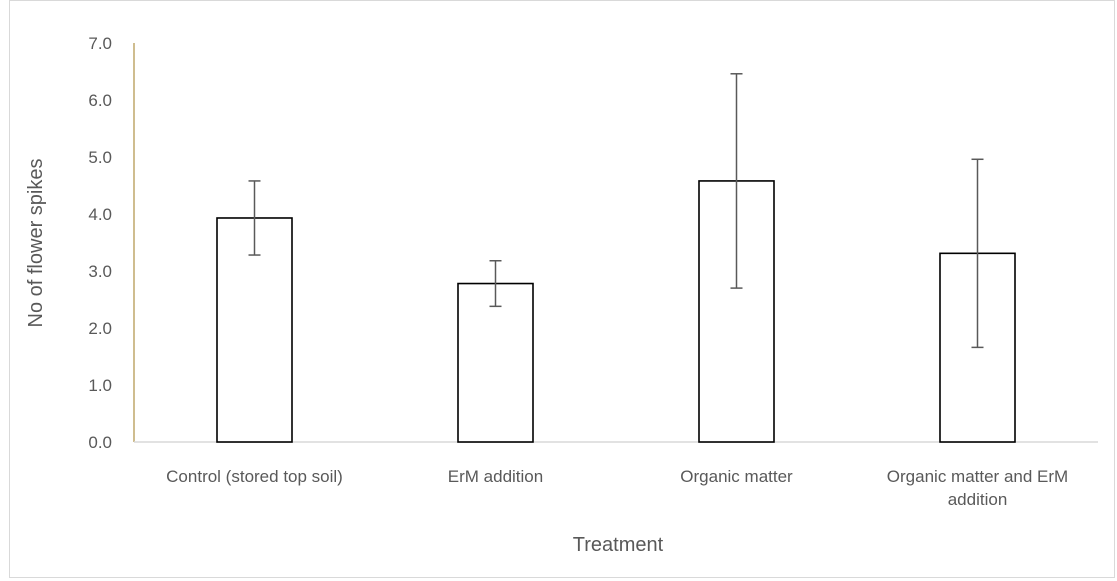 Image resolution: width=1117 pixels, height=581 pixels. I want to click on y-tick-label: 1.0, so click(100, 385).